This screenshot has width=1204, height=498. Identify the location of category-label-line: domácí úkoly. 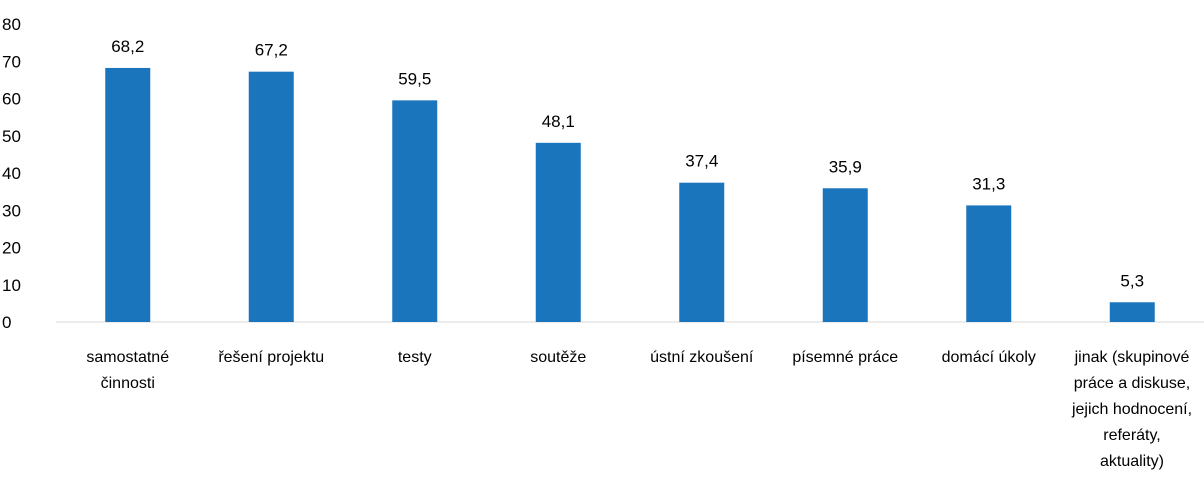
(989, 357).